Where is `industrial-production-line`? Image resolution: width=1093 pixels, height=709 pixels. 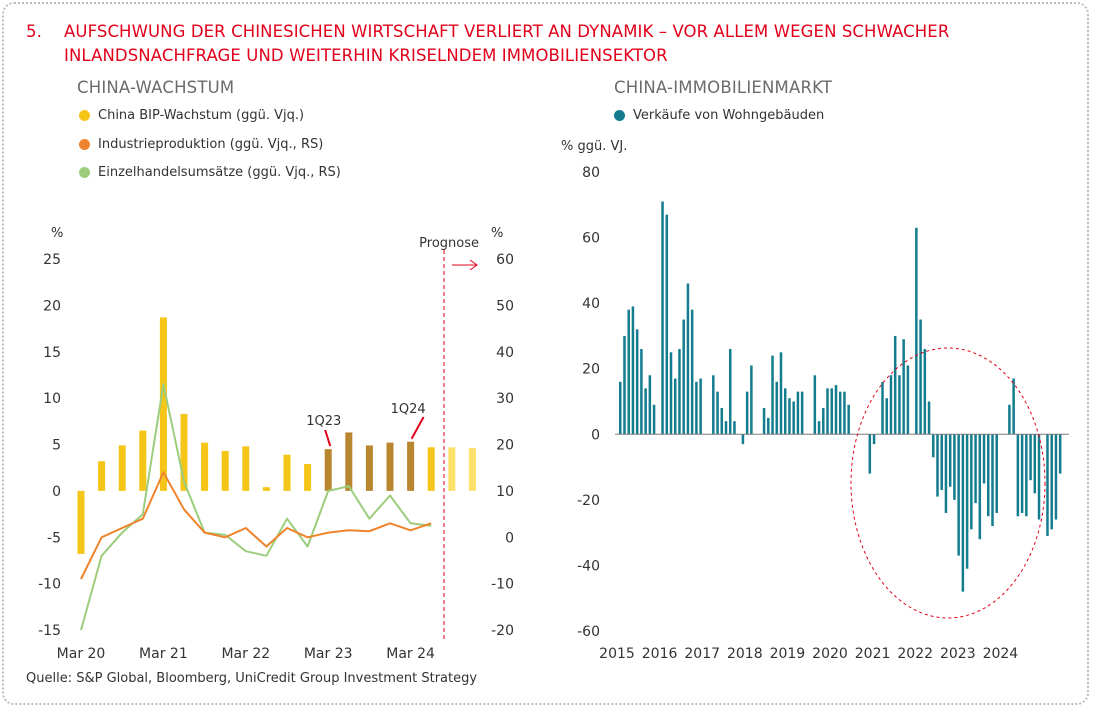 industrial-production-line is located at coordinates (256, 525).